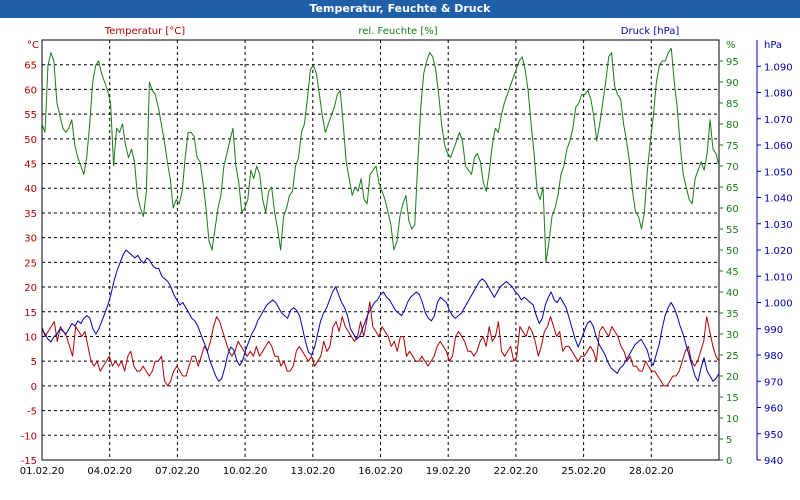  Describe the element at coordinates (109, 471) in the screenshot. I see `x-tick-label: 04.02.20` at that location.